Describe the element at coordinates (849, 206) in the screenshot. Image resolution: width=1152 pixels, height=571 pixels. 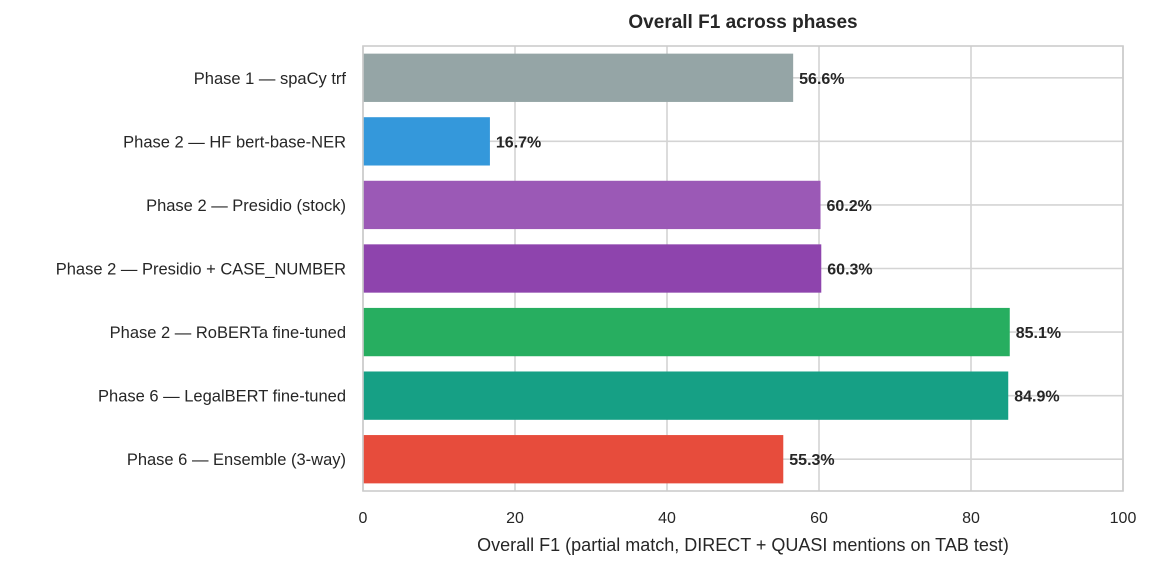
I see `bar-value-label: 60.2%` at that location.